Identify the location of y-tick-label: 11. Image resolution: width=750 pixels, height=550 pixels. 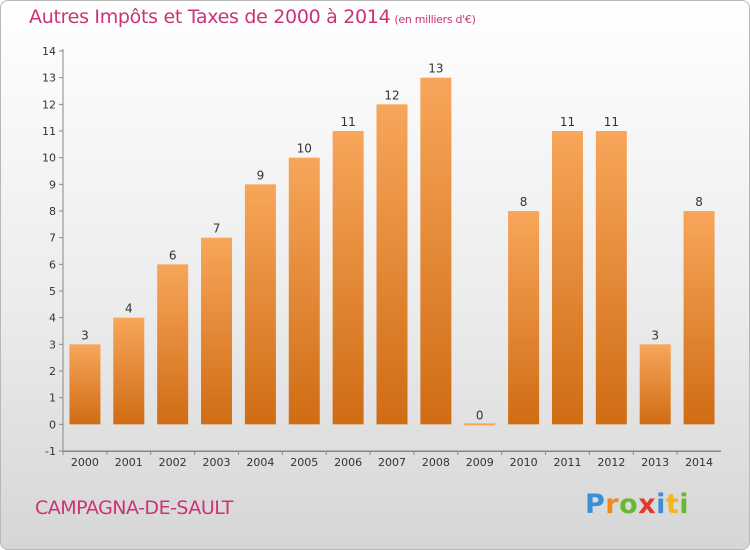
(49, 131).